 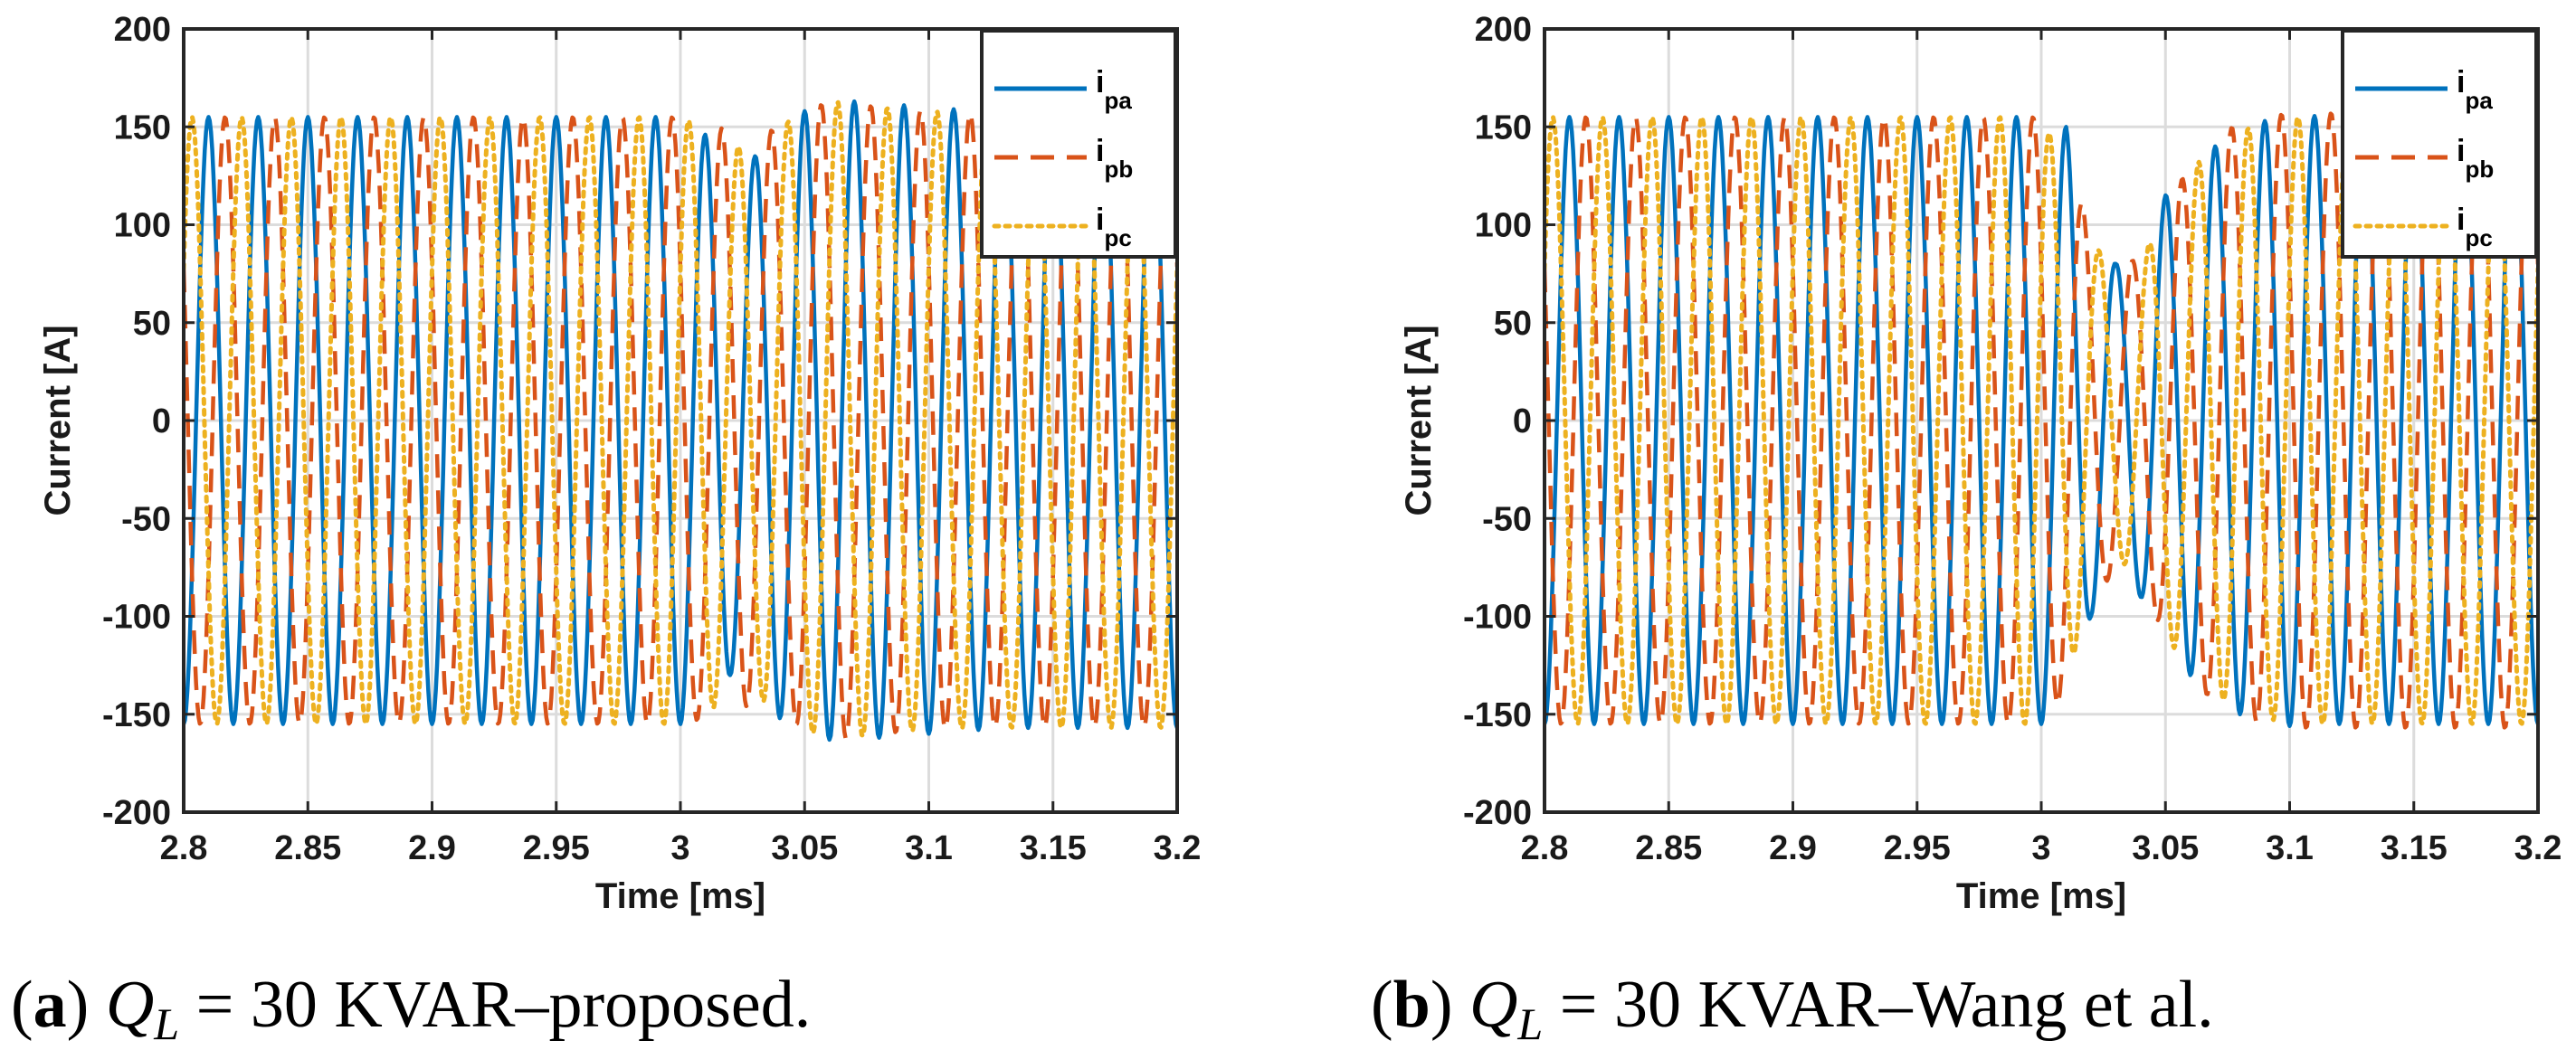 I want to click on panel-caption: (a) QL = 30 KVAR–proposed., so click(x=411, y=1008).